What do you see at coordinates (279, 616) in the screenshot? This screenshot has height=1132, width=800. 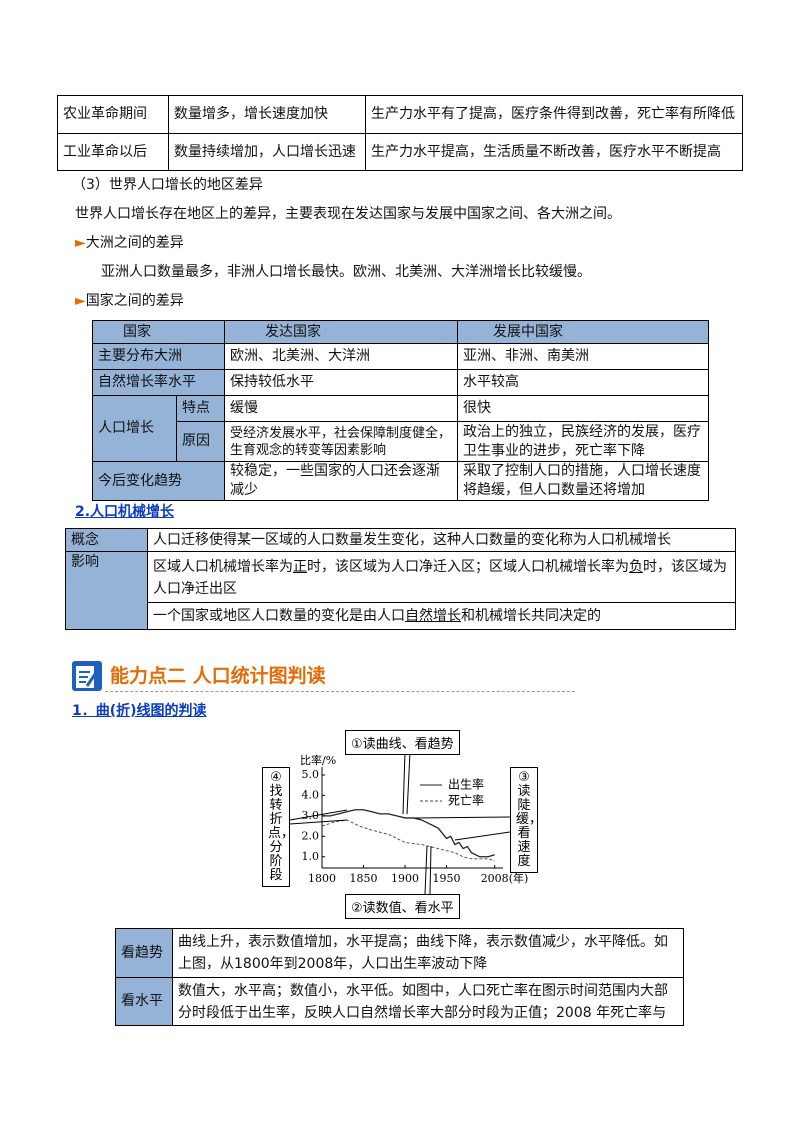 I see `text: 一个国家或地区人口数量的变化是由人口` at bounding box center [279, 616].